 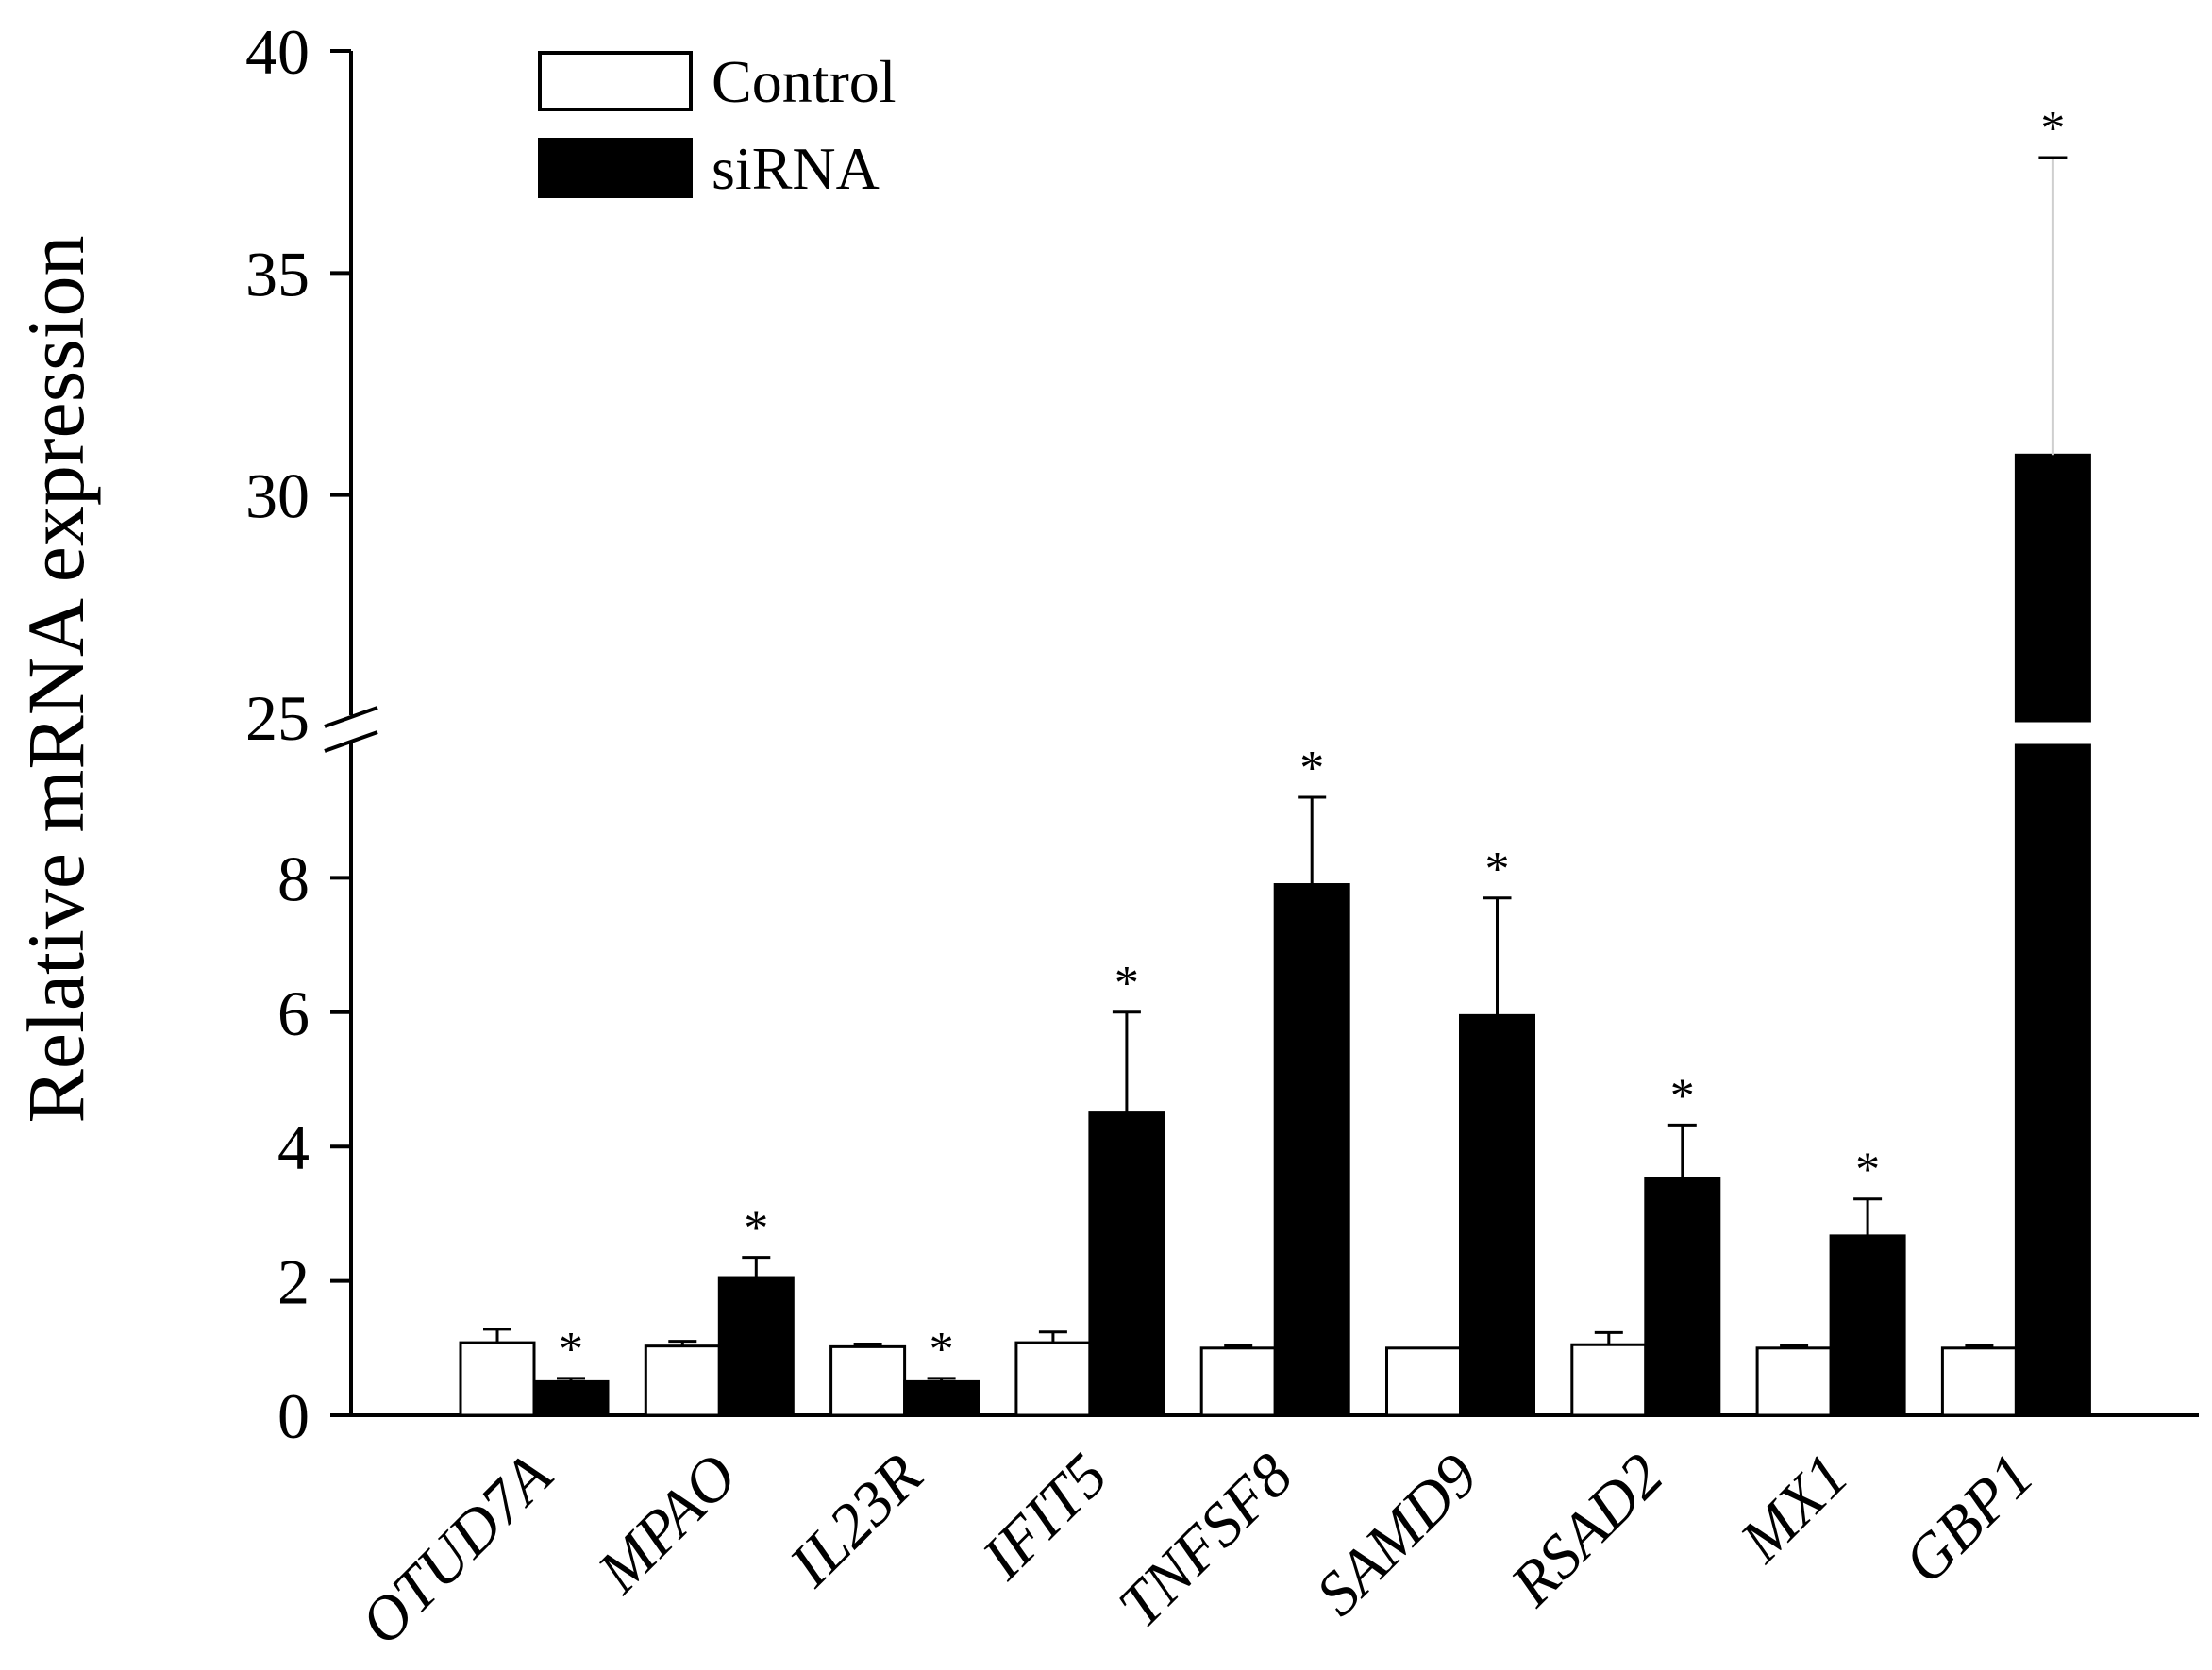 I want to click on y-tick-label: 2, so click(x=294, y=1282).